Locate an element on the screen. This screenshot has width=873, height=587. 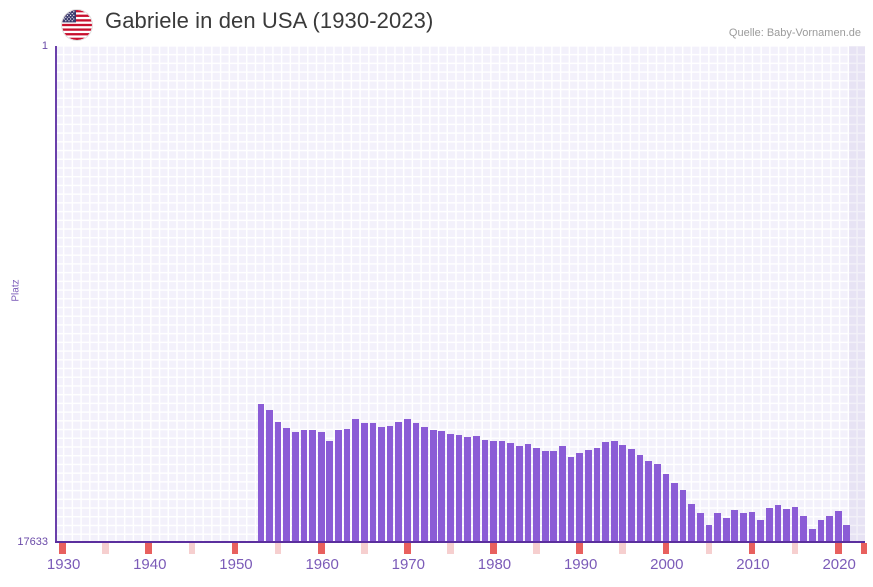
tickmark-1930 is located at coordinates (63, 548).